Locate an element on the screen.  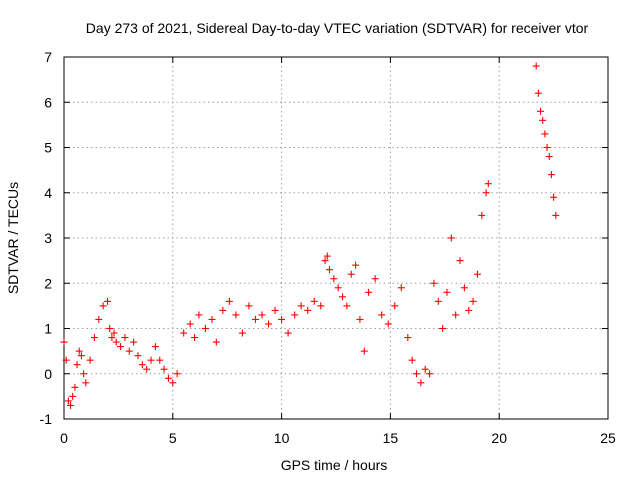
x-tick-label: 25 is located at coordinates (608, 438).